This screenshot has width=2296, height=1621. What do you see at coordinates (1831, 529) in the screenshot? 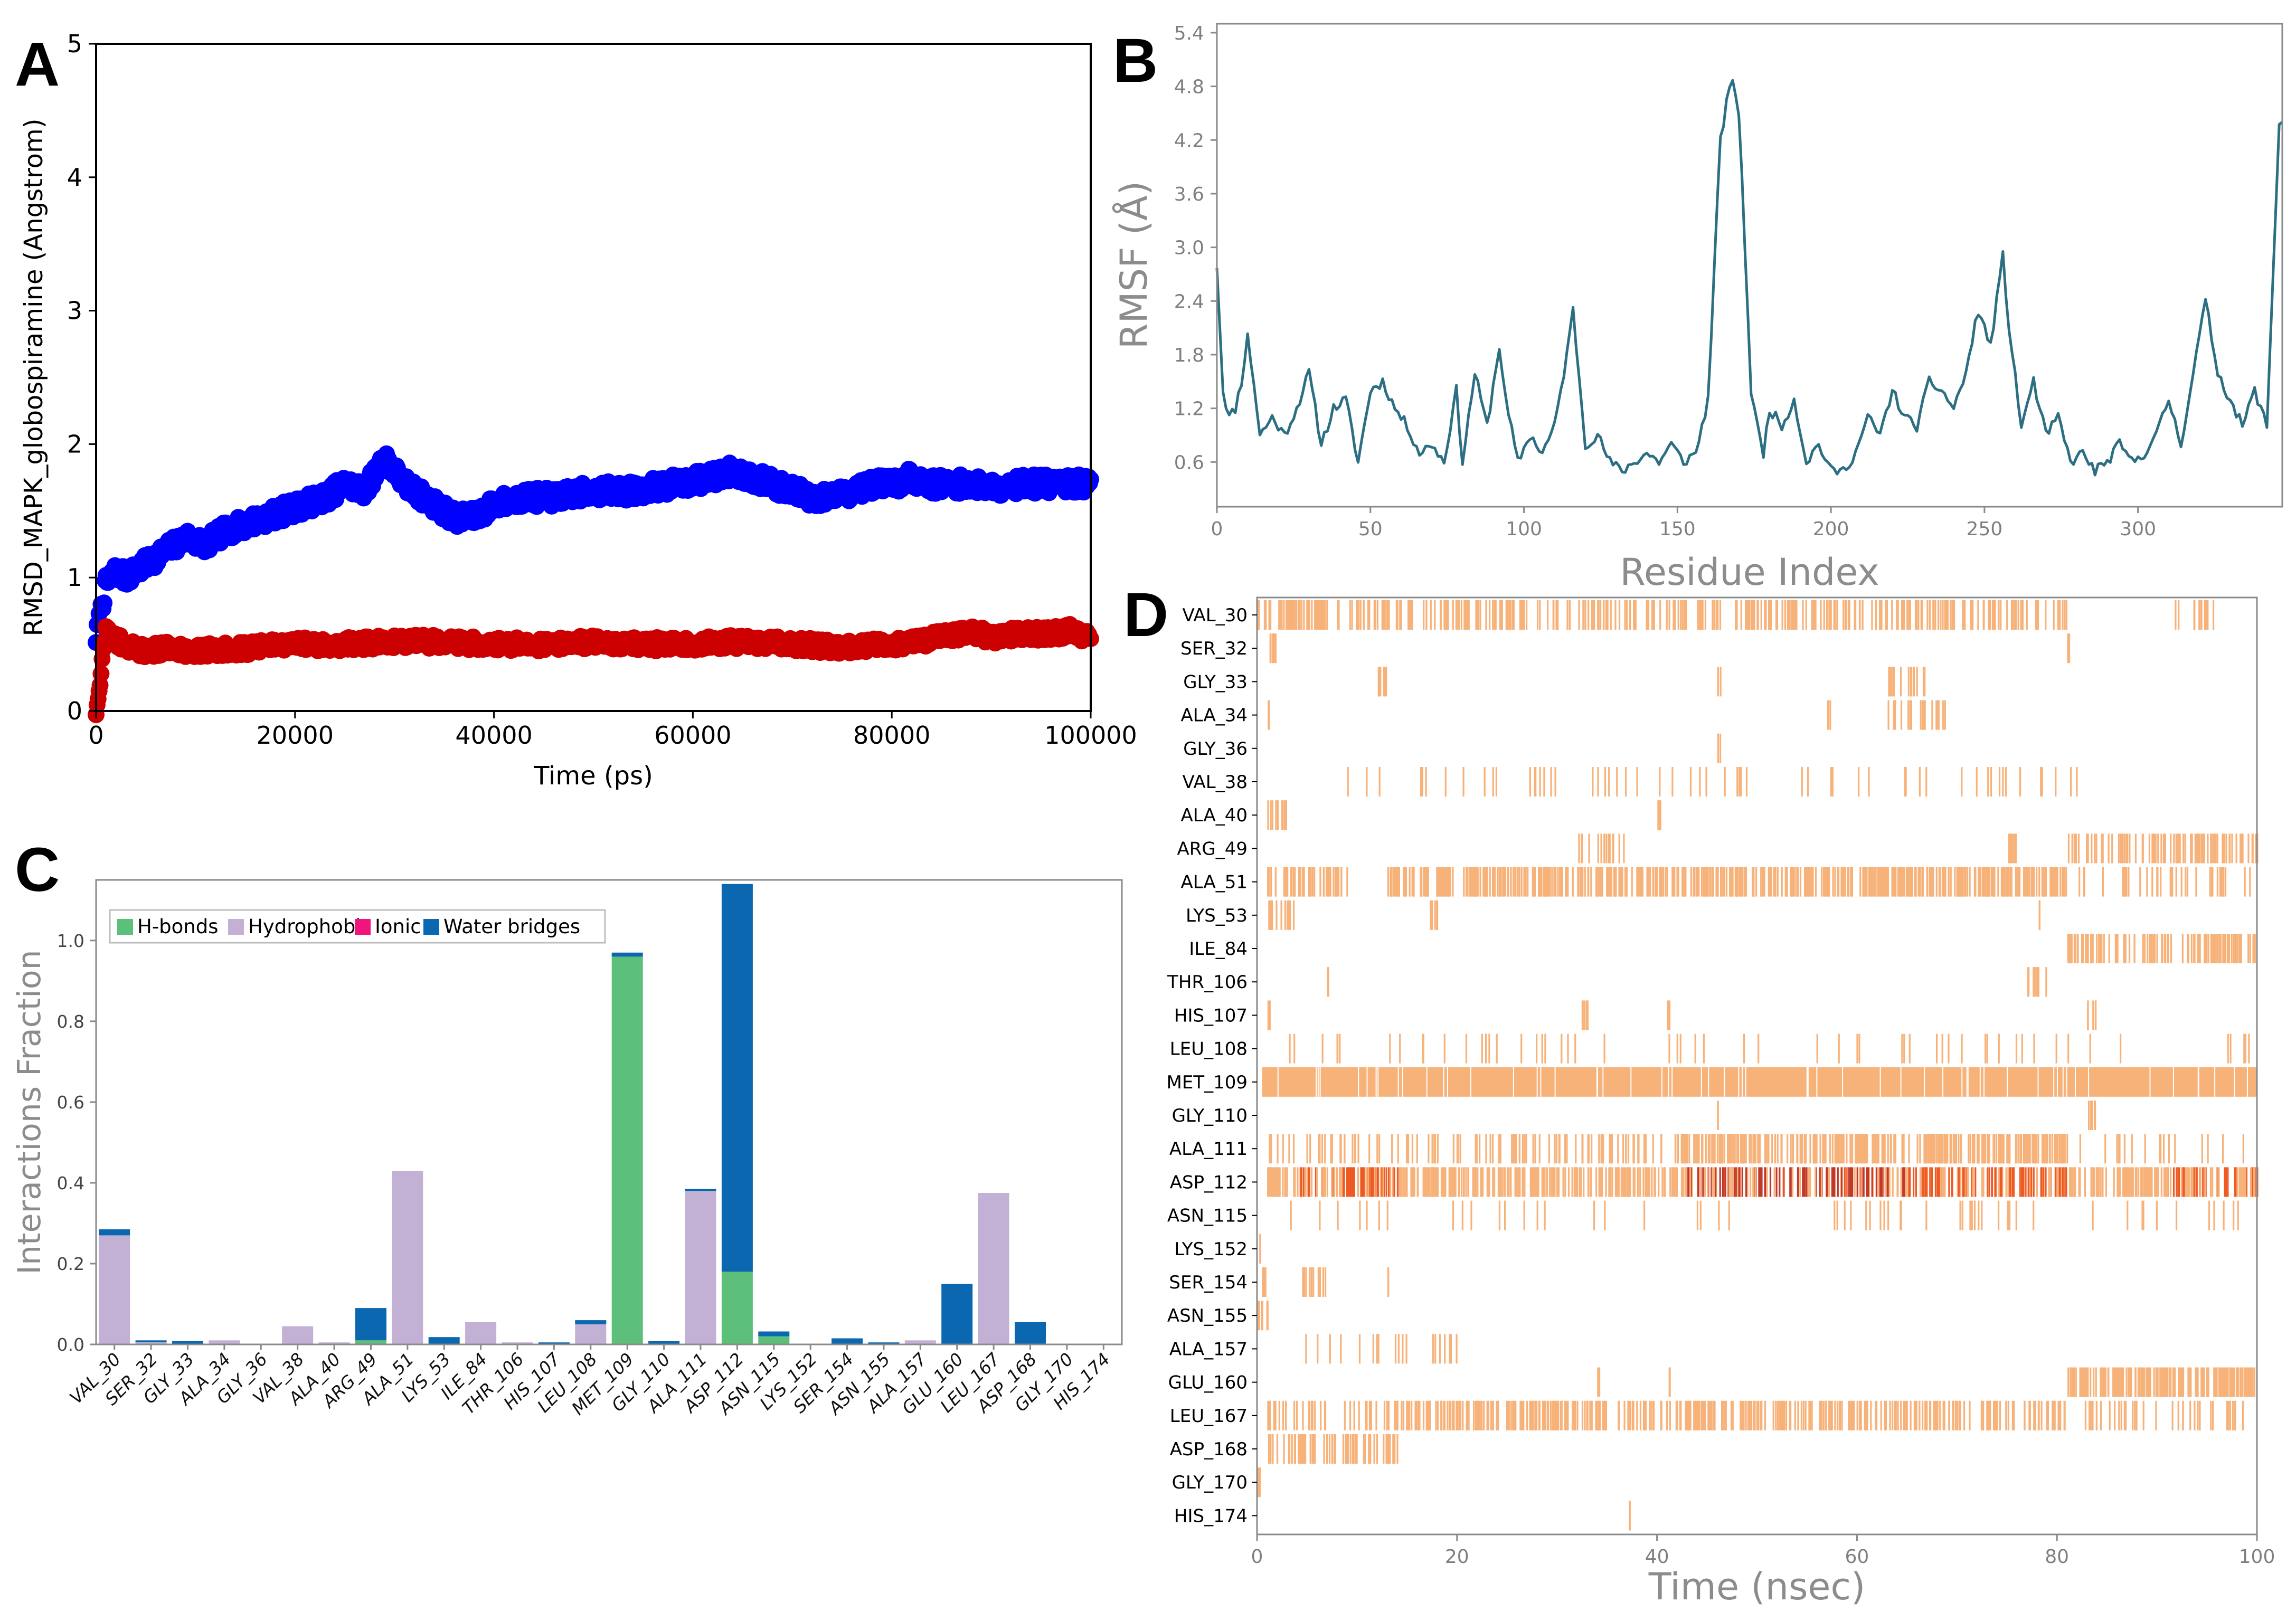
I see `x-tick-label: 200` at bounding box center [1831, 529].